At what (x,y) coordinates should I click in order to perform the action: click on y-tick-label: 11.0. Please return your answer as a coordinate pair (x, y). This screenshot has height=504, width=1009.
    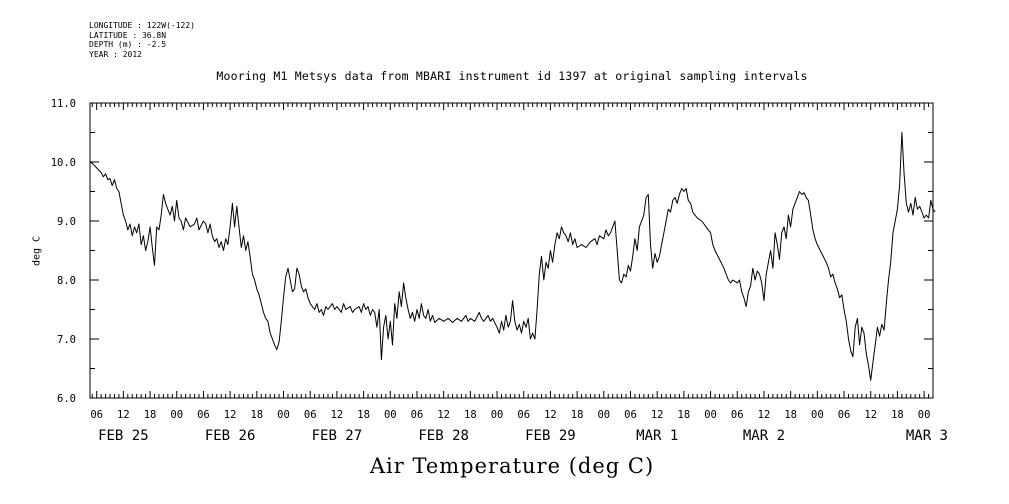
    Looking at the image, I should click on (63, 104).